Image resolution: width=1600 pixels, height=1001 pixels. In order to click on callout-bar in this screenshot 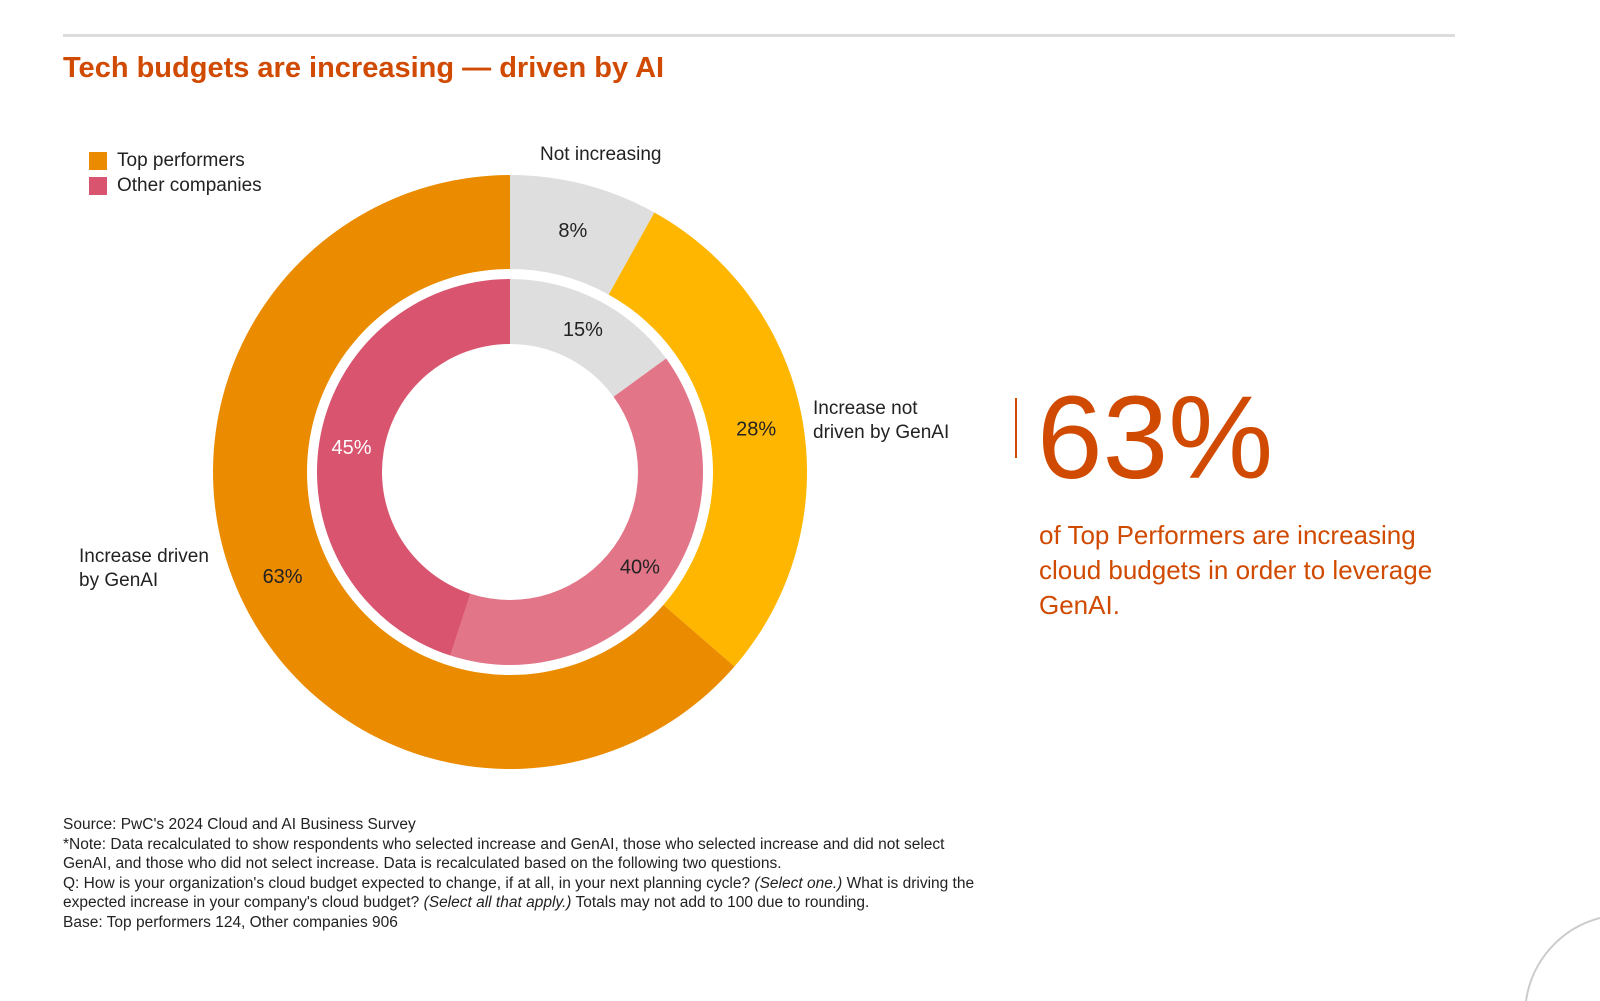, I will do `click(1016, 428)`.